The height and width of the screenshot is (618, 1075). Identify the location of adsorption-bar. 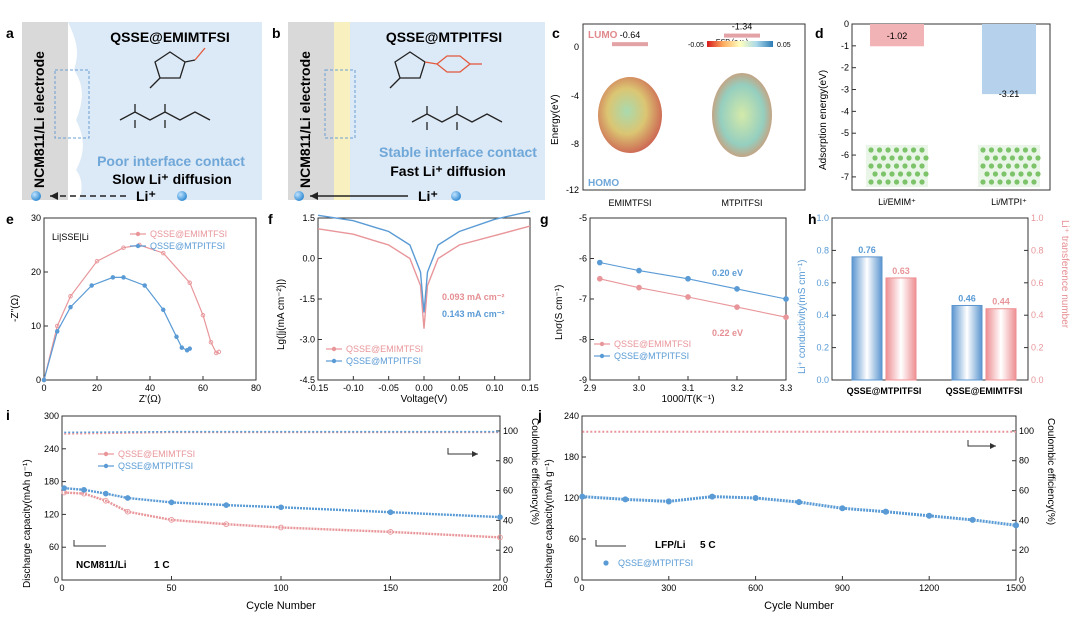
(897, 35).